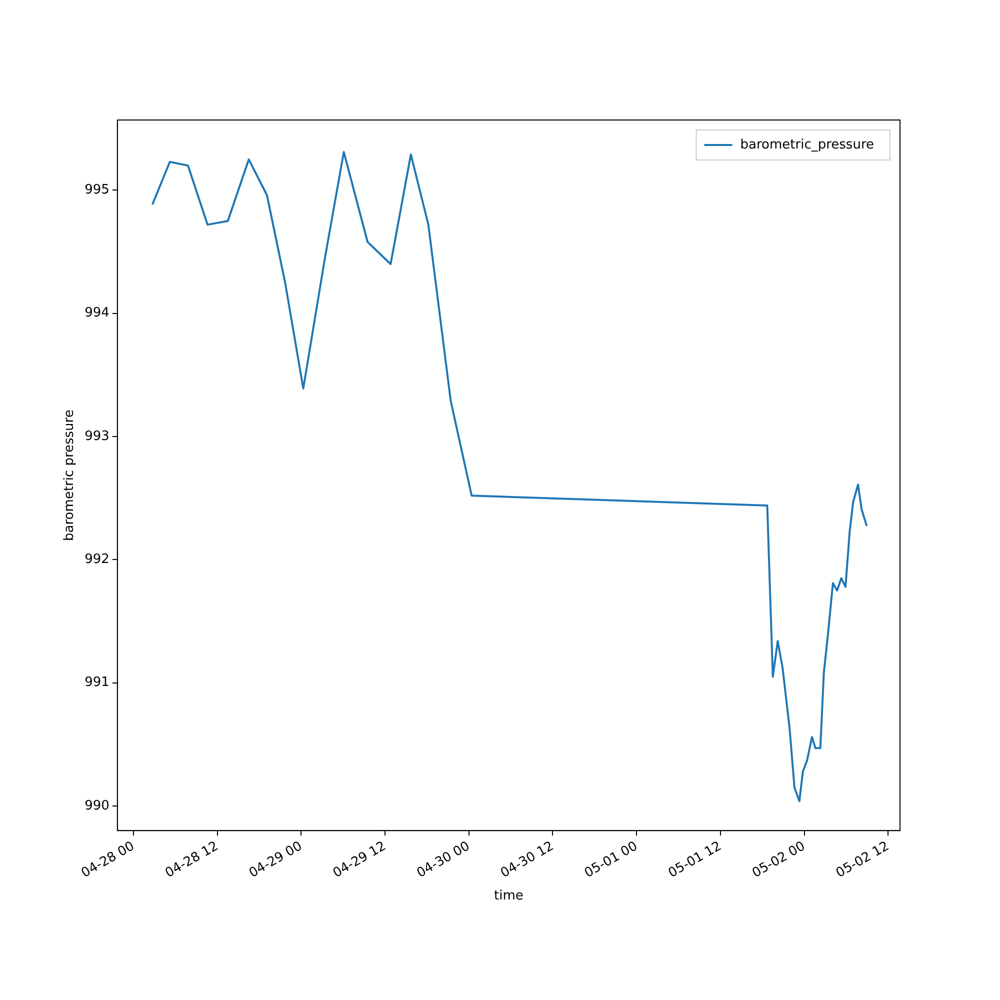  Describe the element at coordinates (97, 313) in the screenshot. I see `y-tick-label: 994` at that location.